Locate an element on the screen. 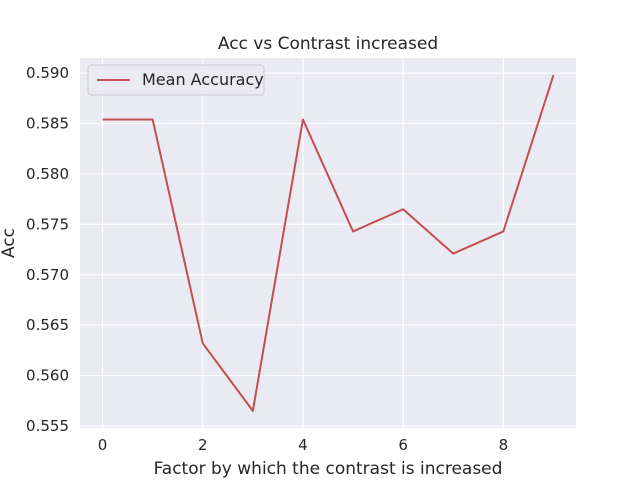 The image size is (640, 480). x-tick-label: 0 is located at coordinates (103, 445).